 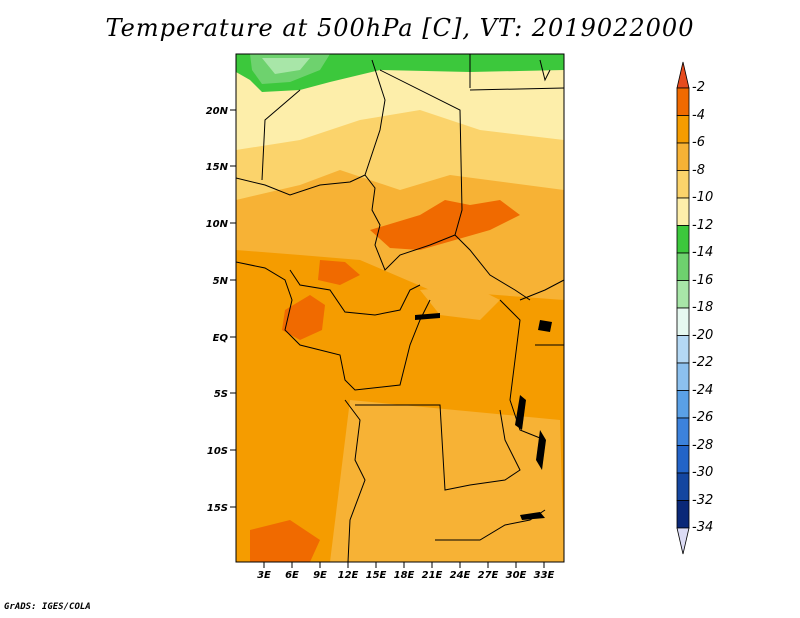 I want to click on field-warm-patch-southwest, so click(x=285, y=541).